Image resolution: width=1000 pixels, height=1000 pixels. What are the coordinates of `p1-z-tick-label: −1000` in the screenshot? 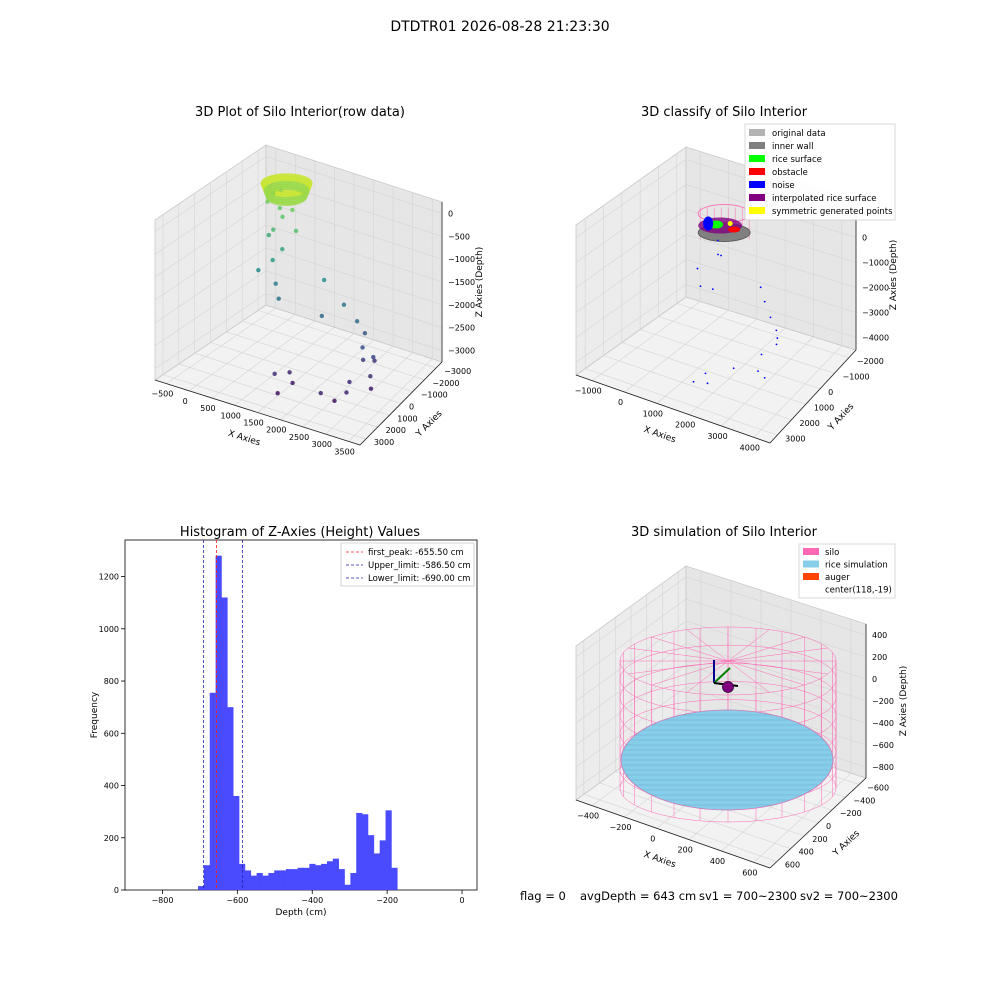 It's located at (461, 259).